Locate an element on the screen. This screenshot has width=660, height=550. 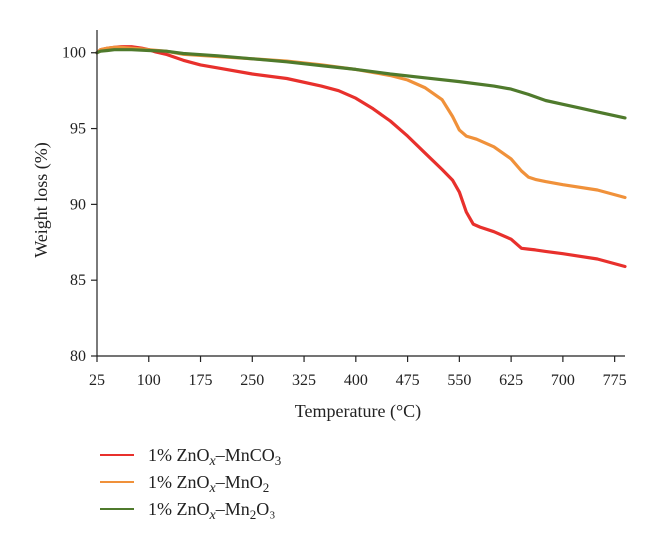
y-tick-label: 90 is located at coordinates (78, 204).